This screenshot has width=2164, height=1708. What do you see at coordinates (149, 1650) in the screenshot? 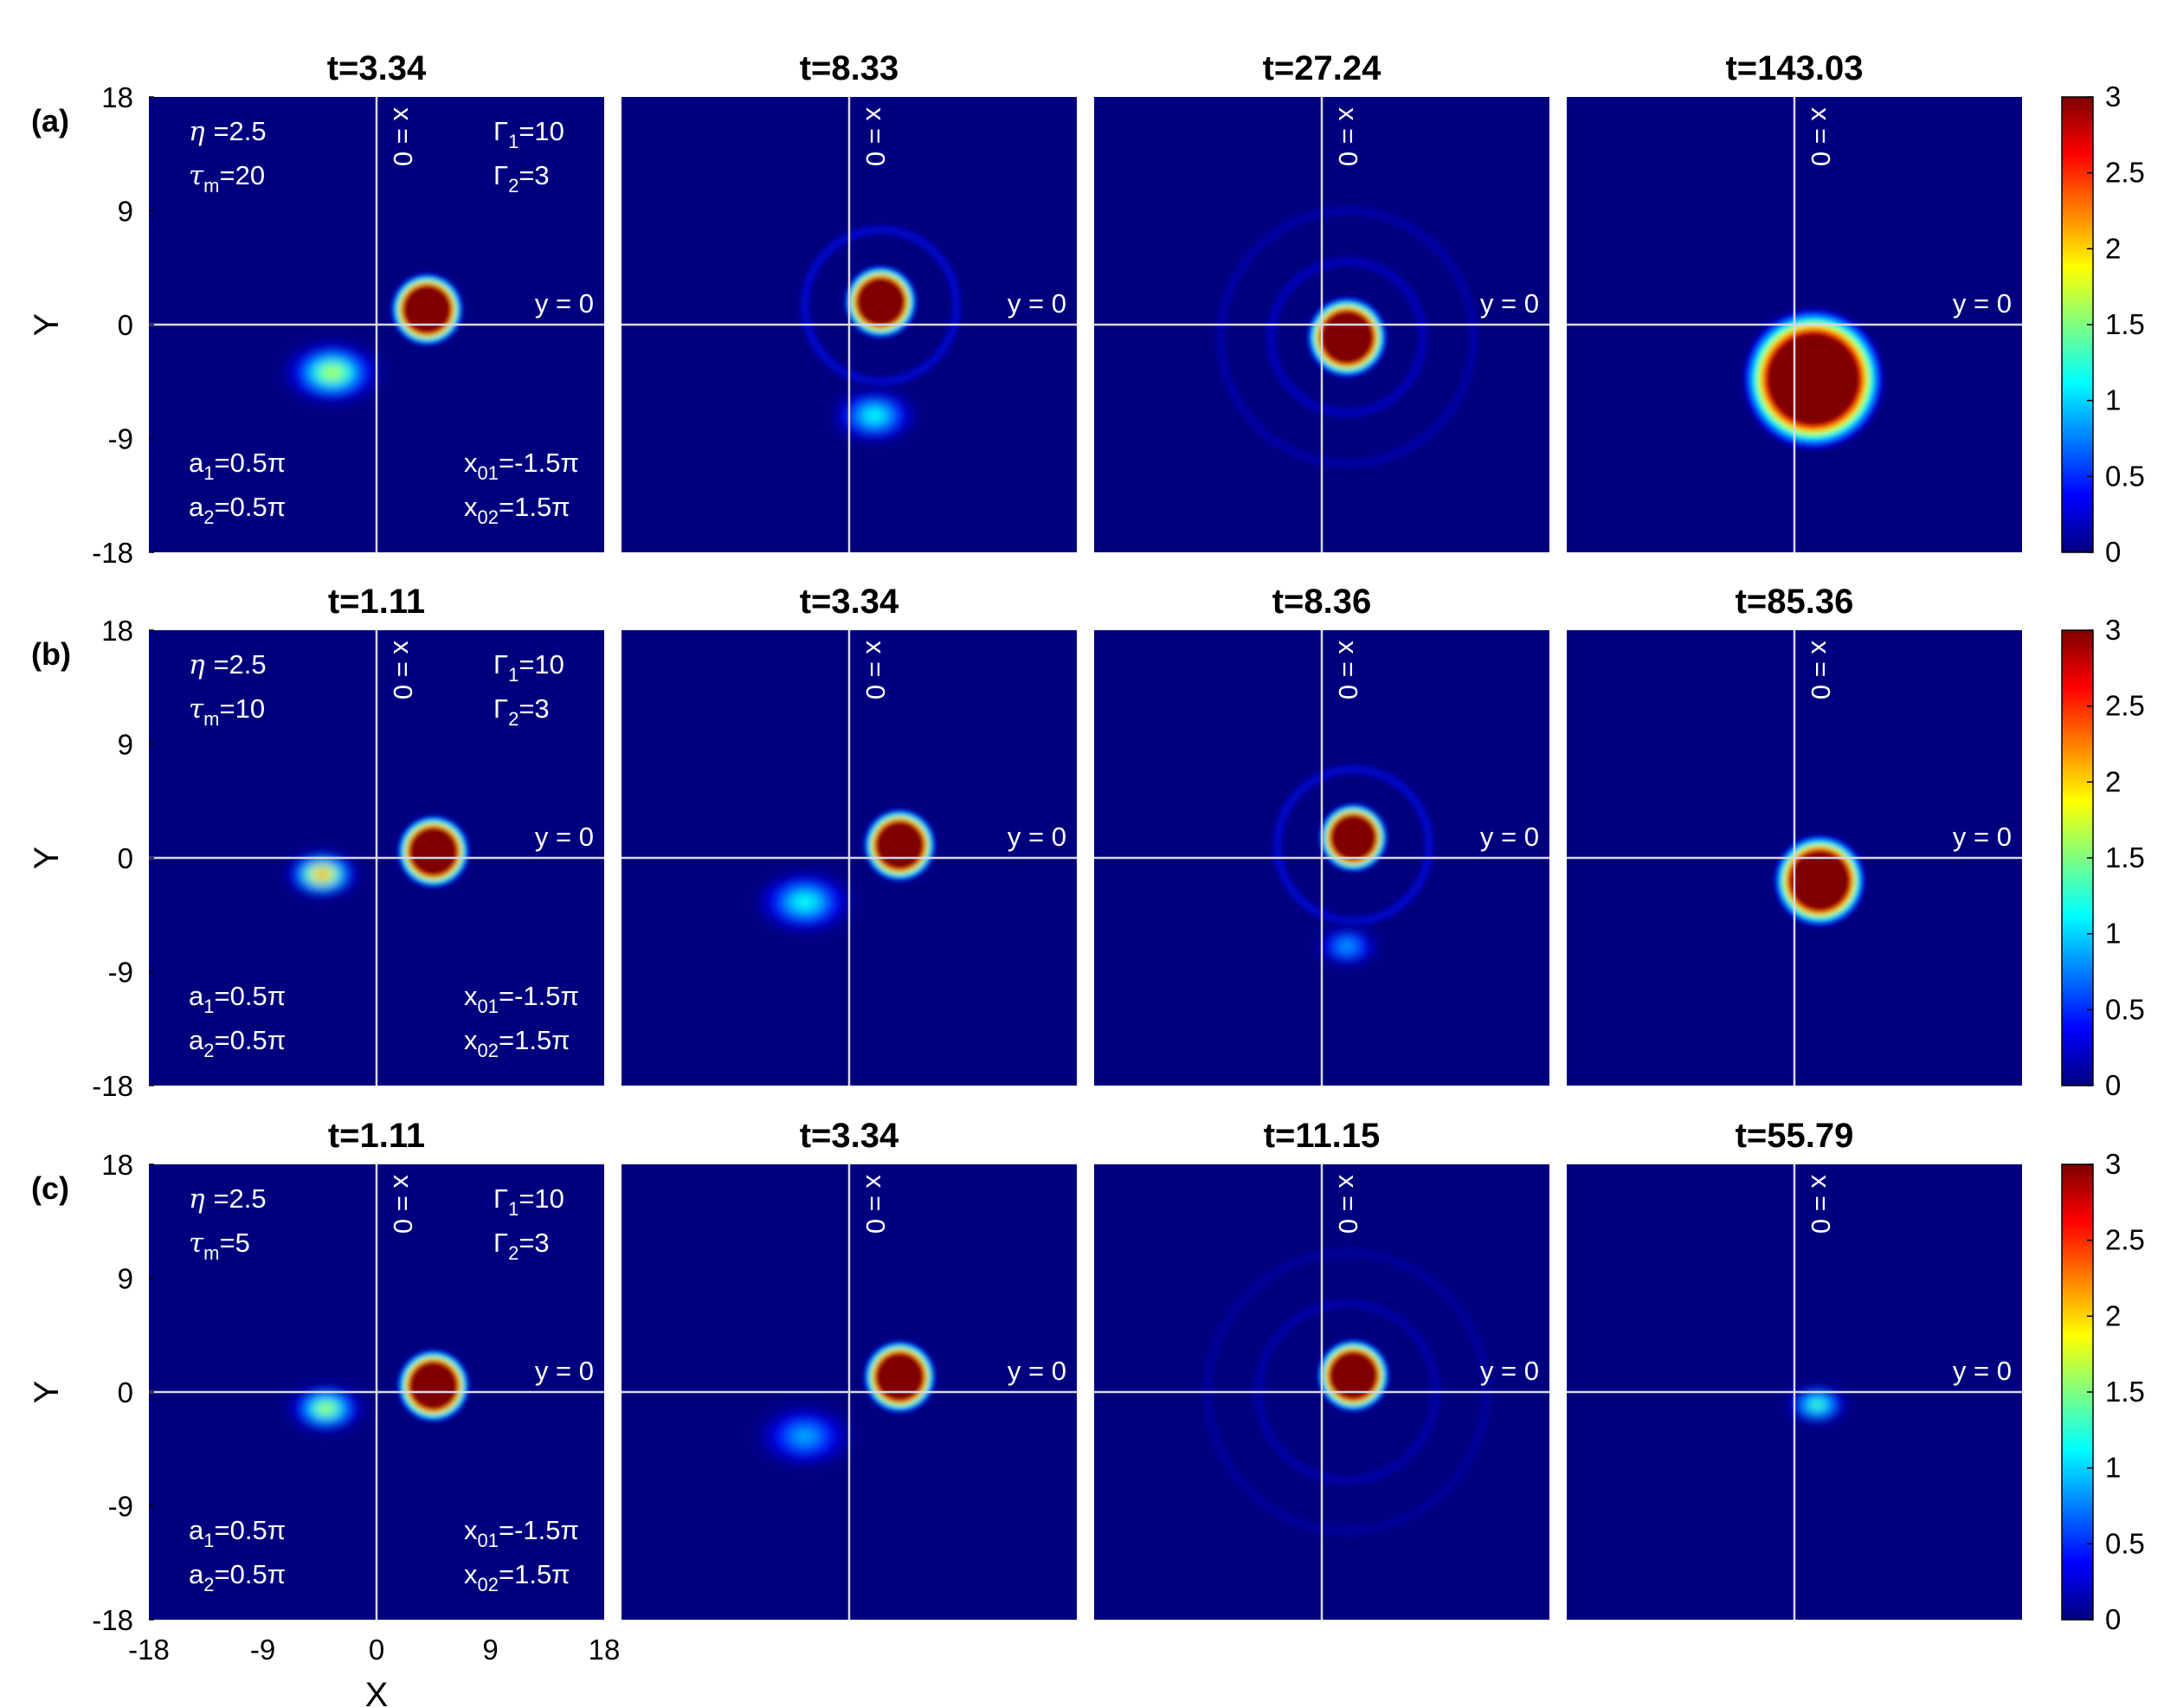
I see `x-tick-label: -18` at bounding box center [149, 1650].